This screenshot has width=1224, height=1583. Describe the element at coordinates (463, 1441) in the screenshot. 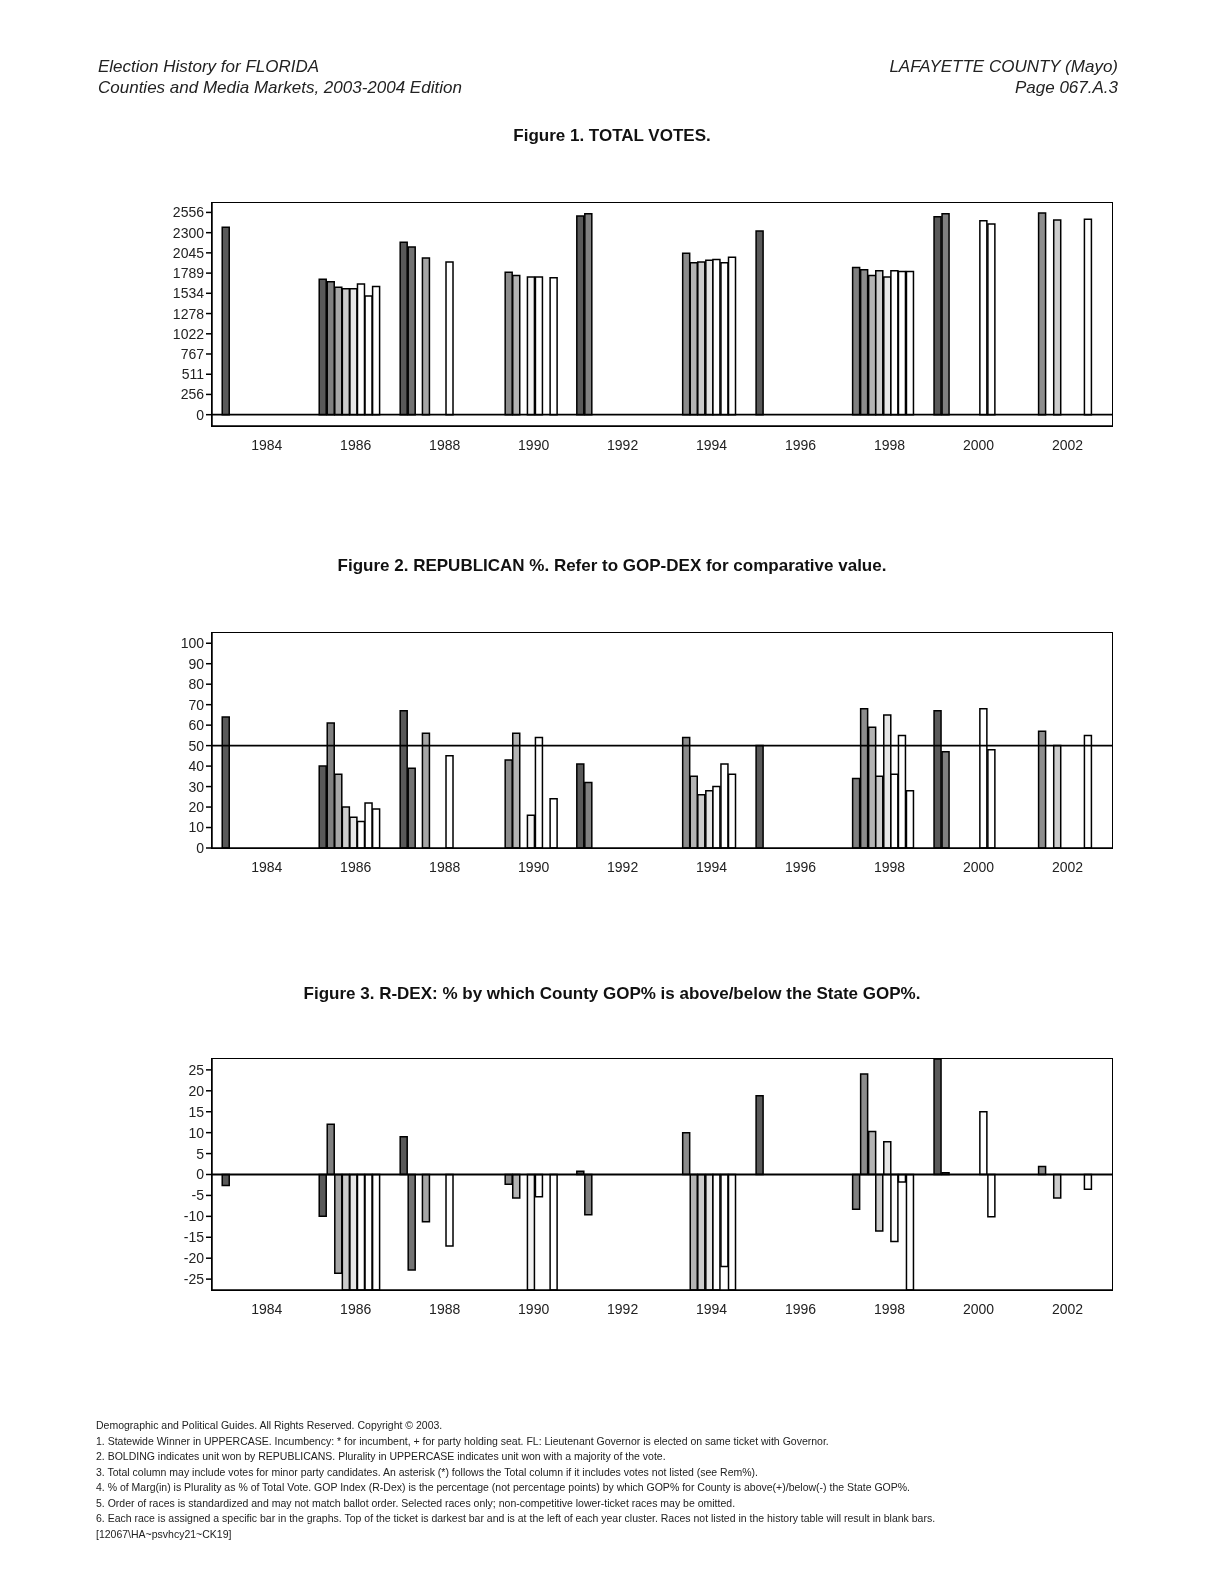

I see `text: 1. Statewide Winner in UPPERCASE. Incumbency: * for incumbent, + for party holding seat. FL: Lieutenant Governor is elected on same ticket with Governor.` at that location.